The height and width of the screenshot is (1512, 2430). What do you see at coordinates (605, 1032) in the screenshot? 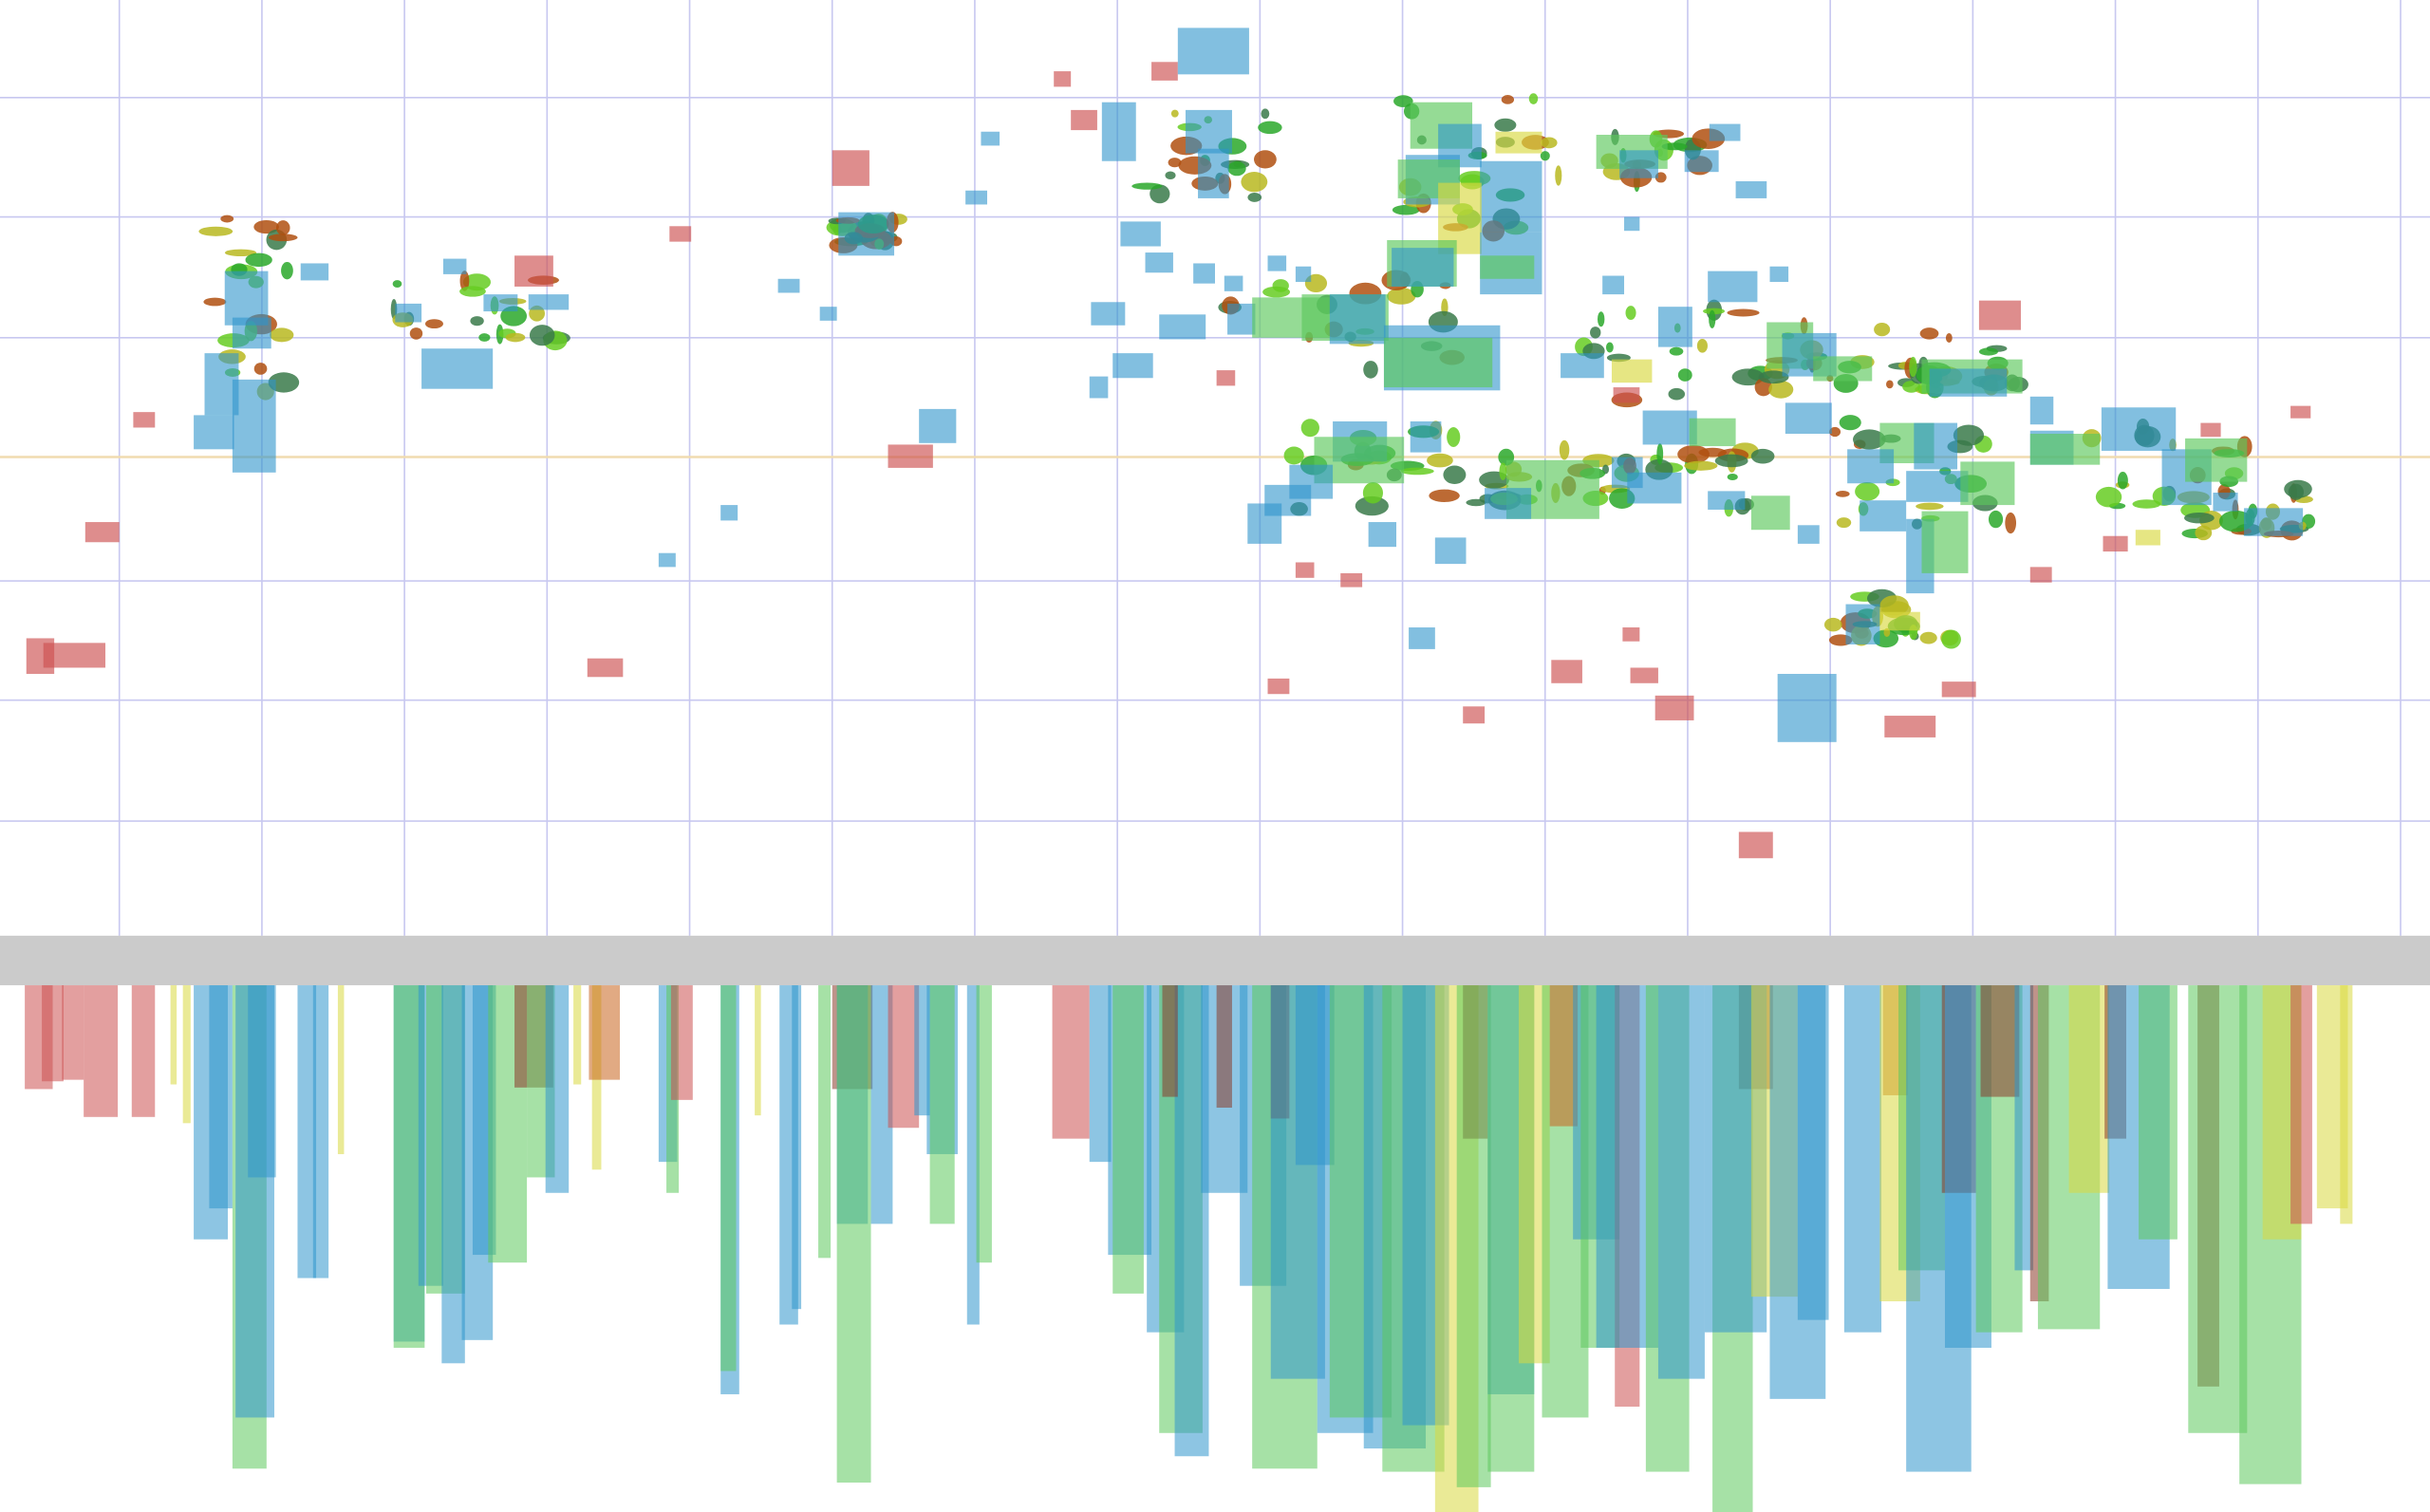
I see `orange-bar` at bounding box center [605, 1032].